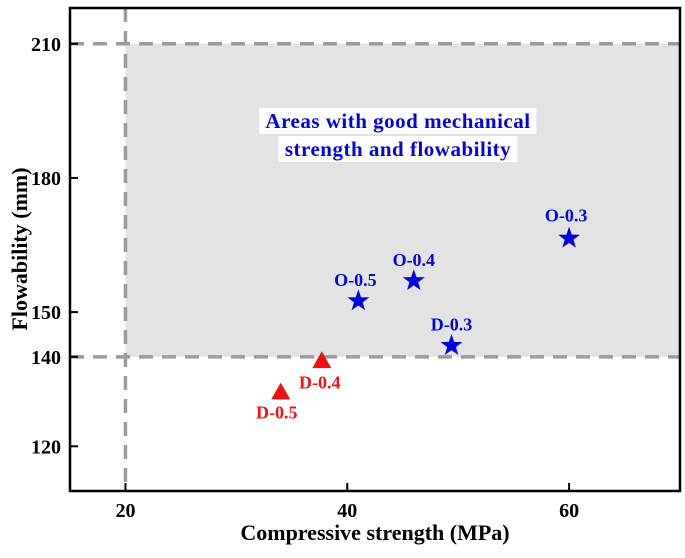  Describe the element at coordinates (46, 447) in the screenshot. I see `y-tick-label: 120` at that location.